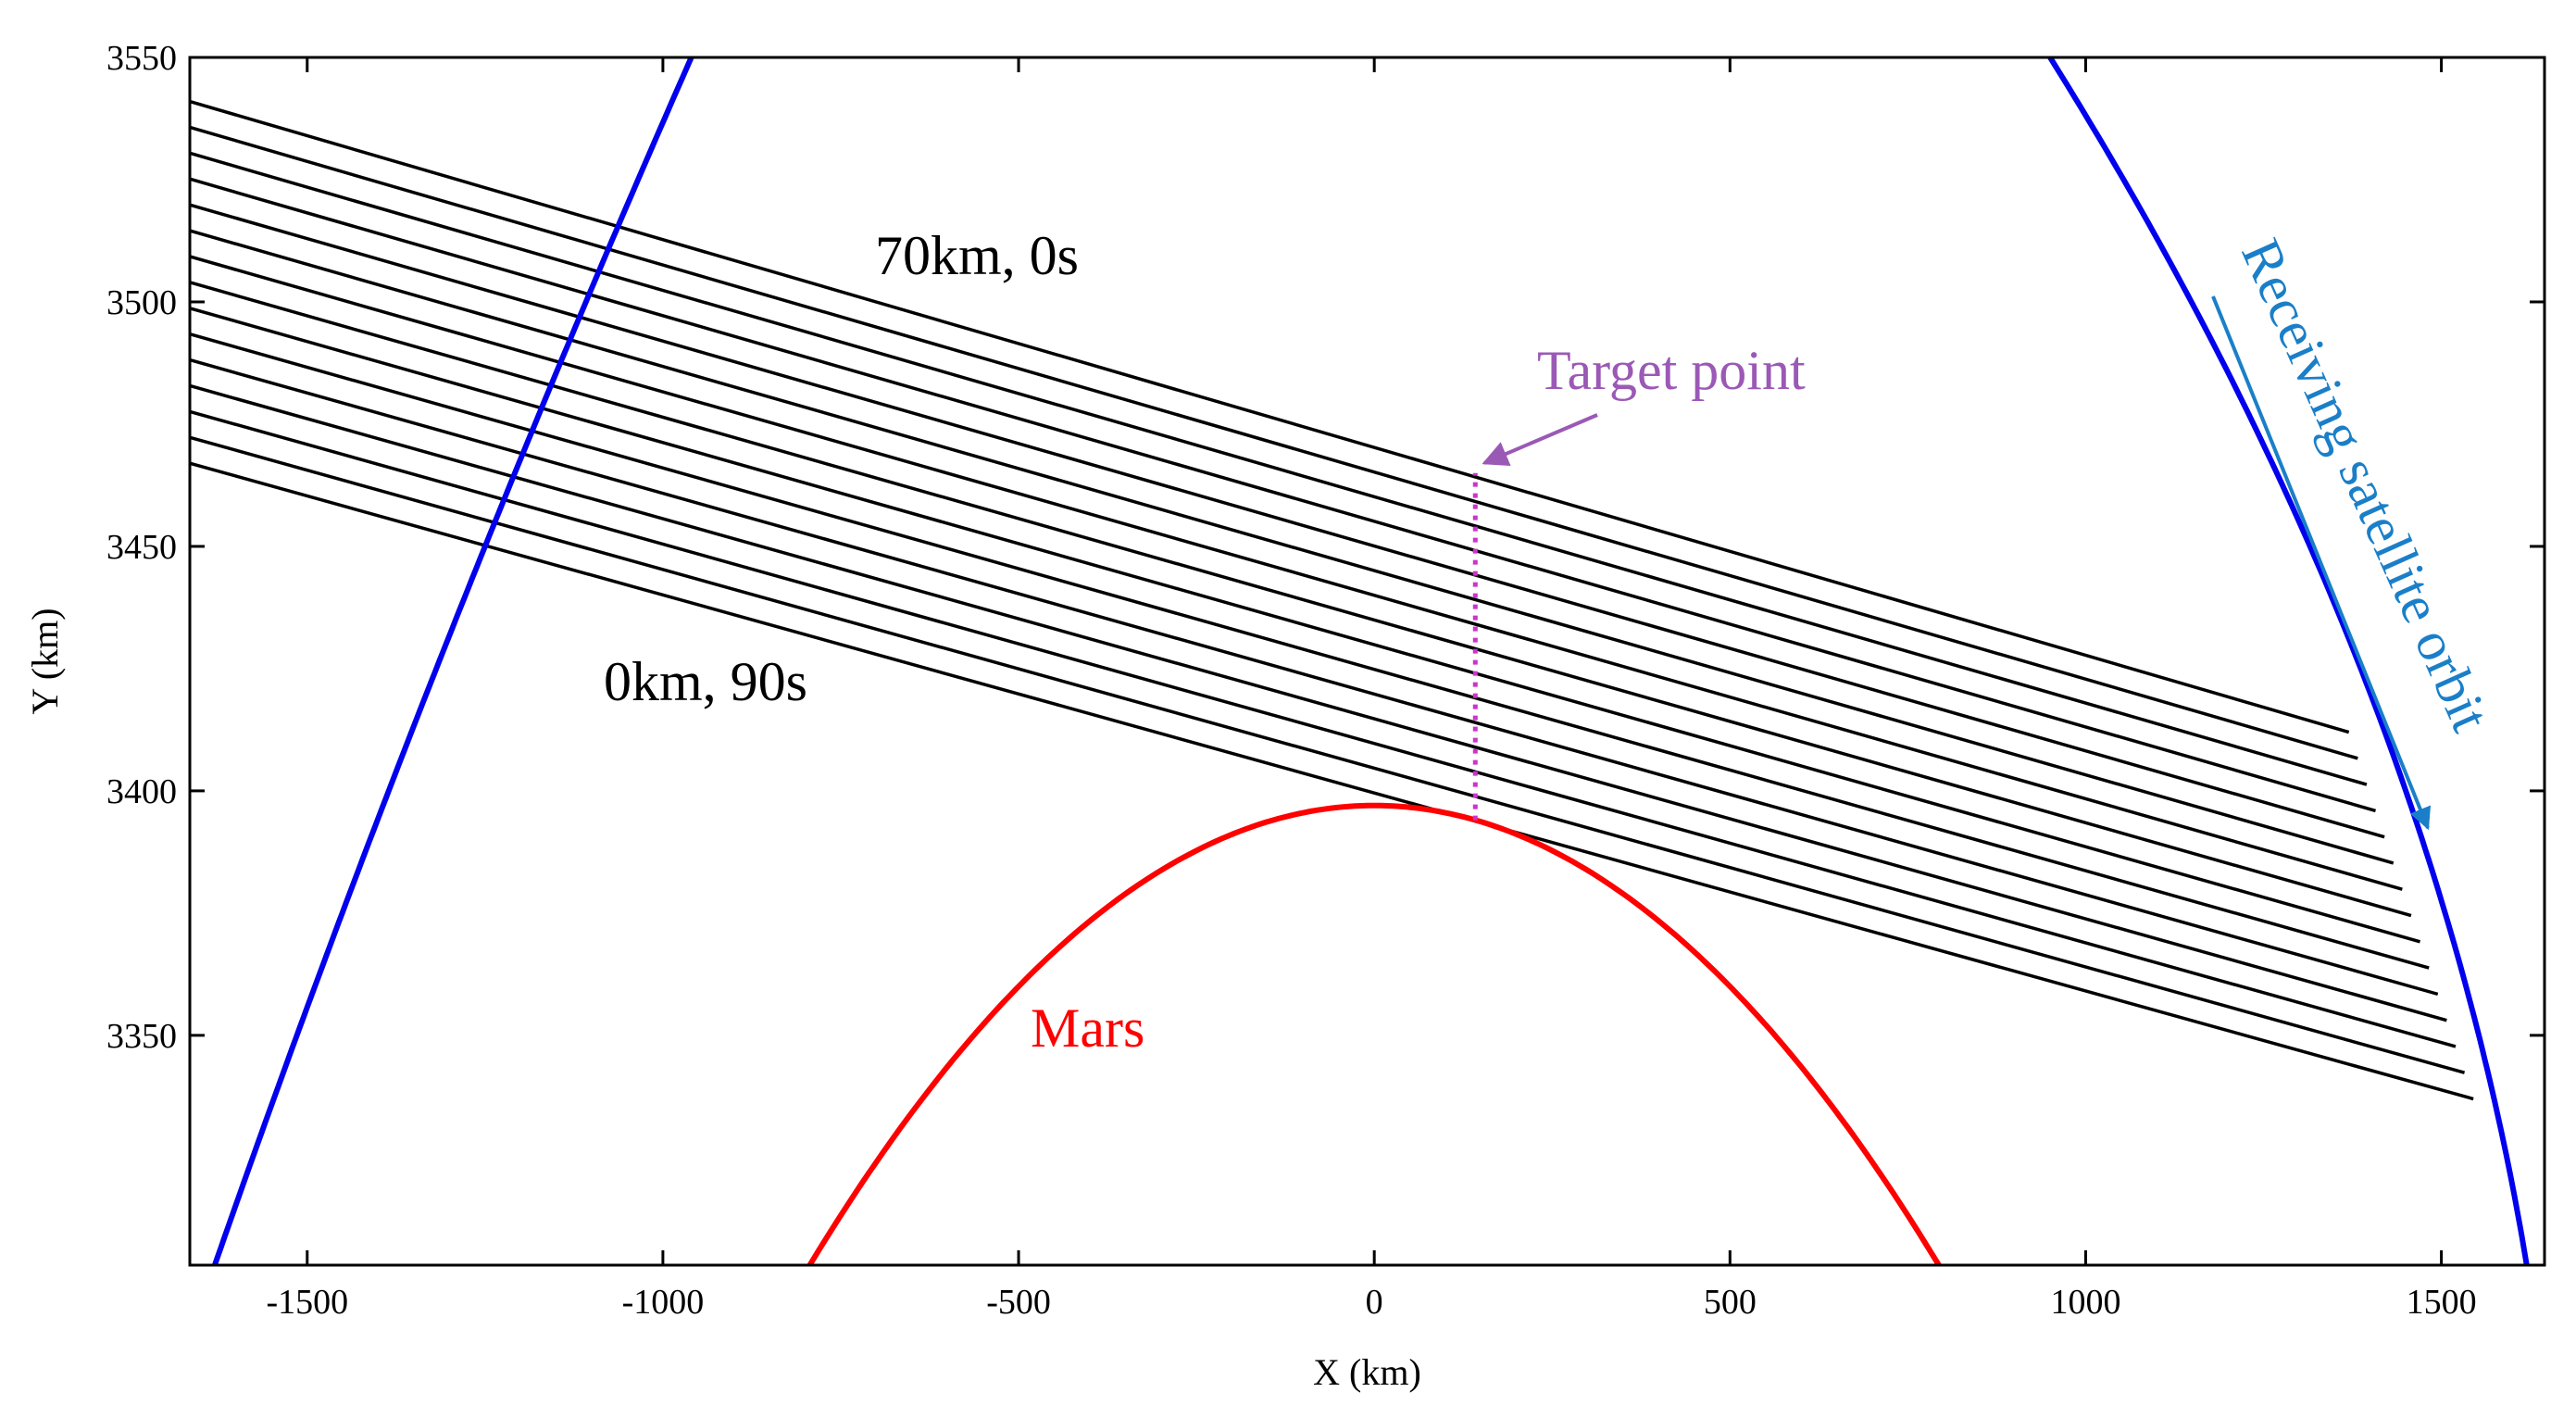 The height and width of the screenshot is (1405, 2576). What do you see at coordinates (45, 661) in the screenshot?
I see `y-axis-title: Y (km)` at bounding box center [45, 661].